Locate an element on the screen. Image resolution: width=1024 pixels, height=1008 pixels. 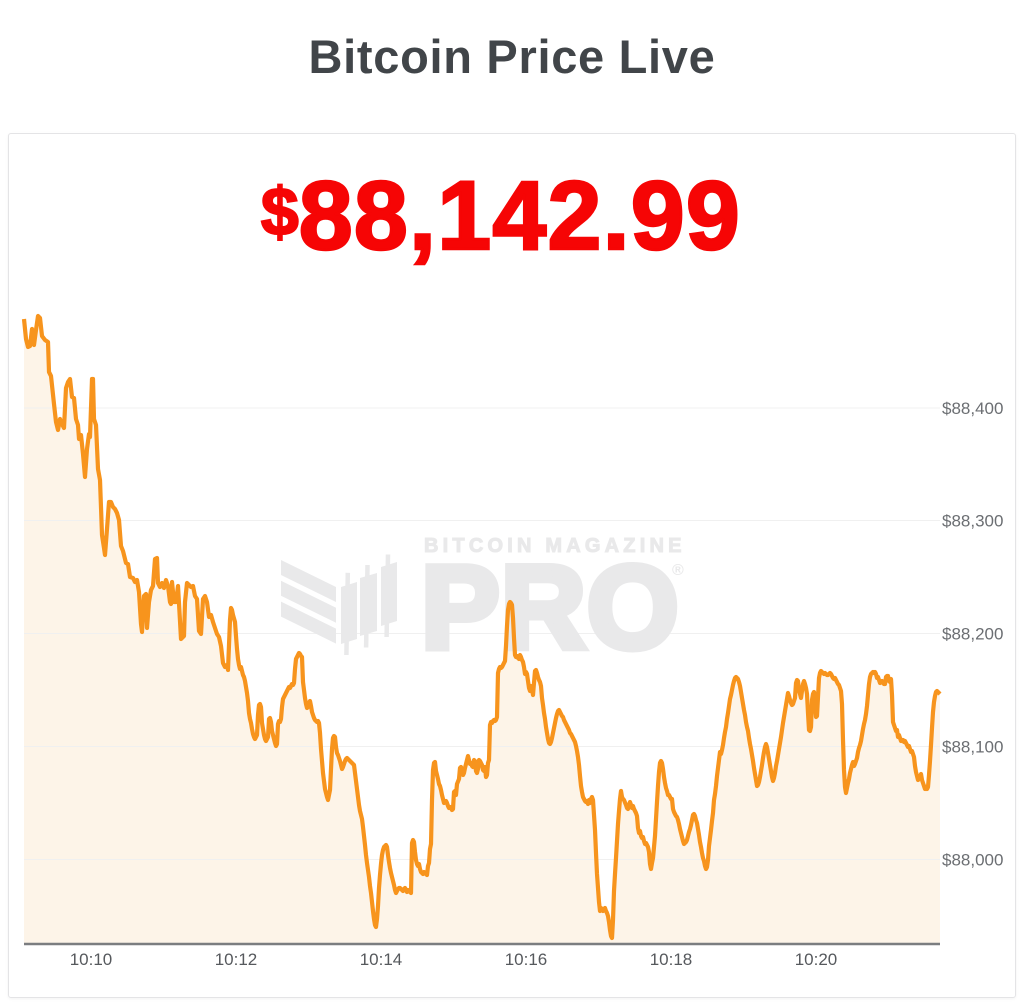
svg-text: $88,300 is located at coordinates (972, 521).